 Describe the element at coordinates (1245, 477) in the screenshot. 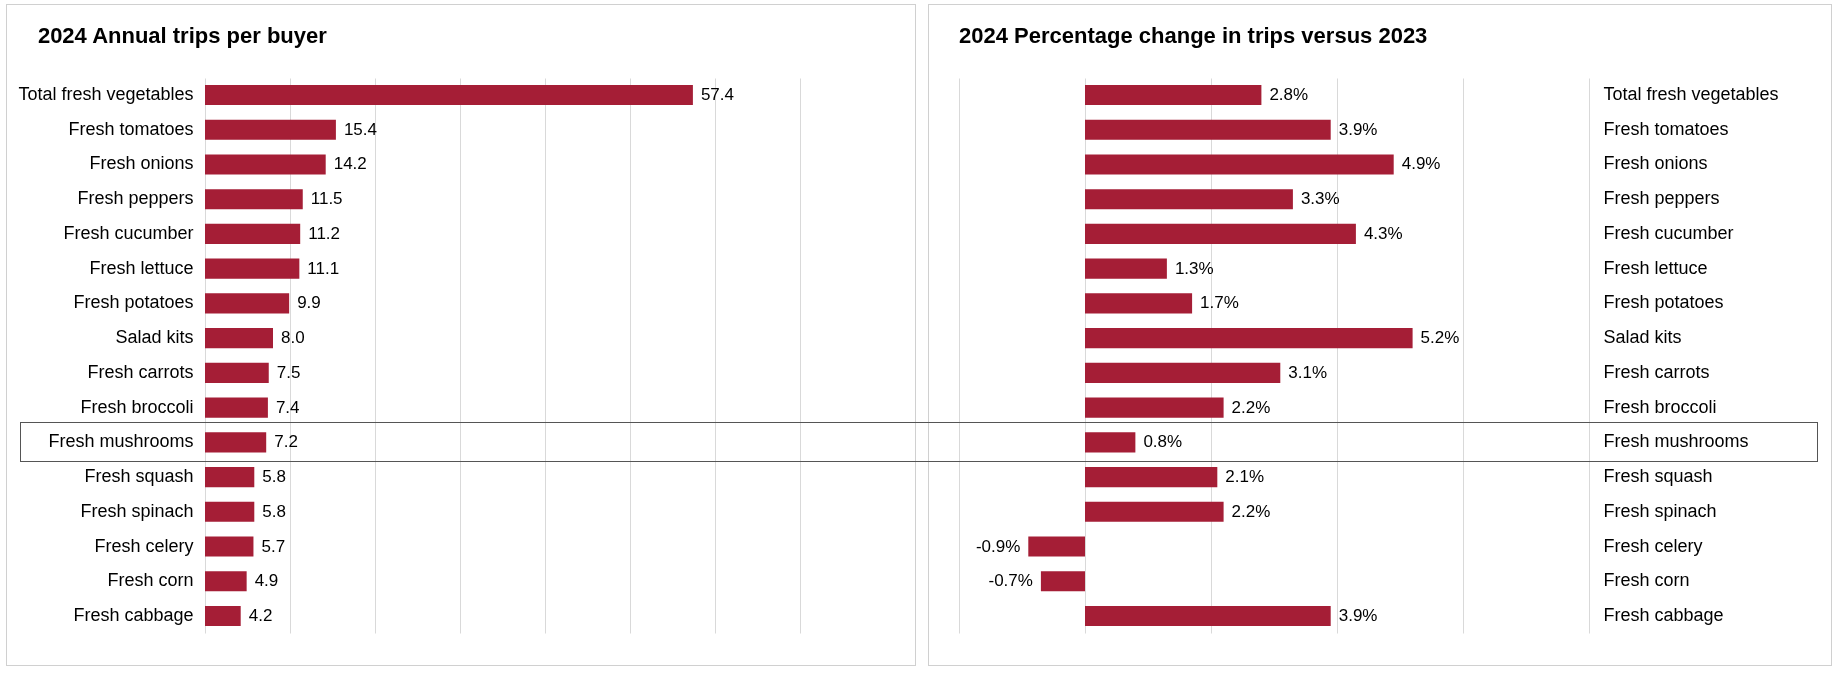

I see `data-label: 2.1%` at that location.